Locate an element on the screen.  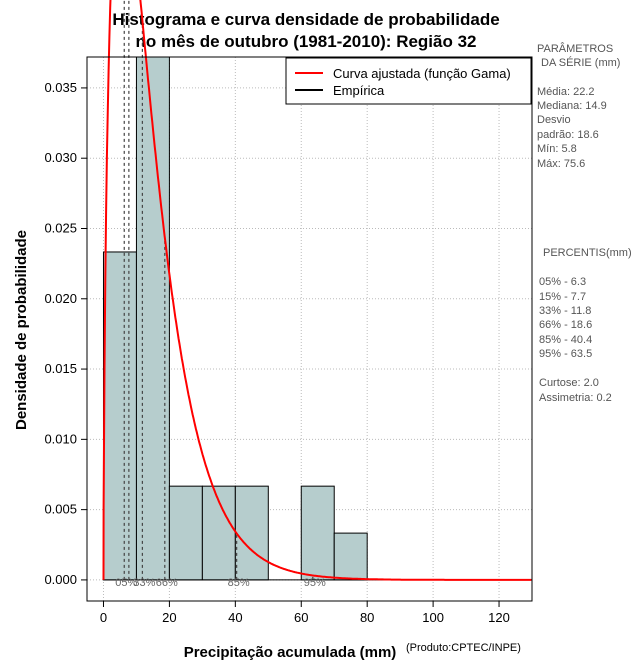
legend-box is located at coordinates (408, 81).